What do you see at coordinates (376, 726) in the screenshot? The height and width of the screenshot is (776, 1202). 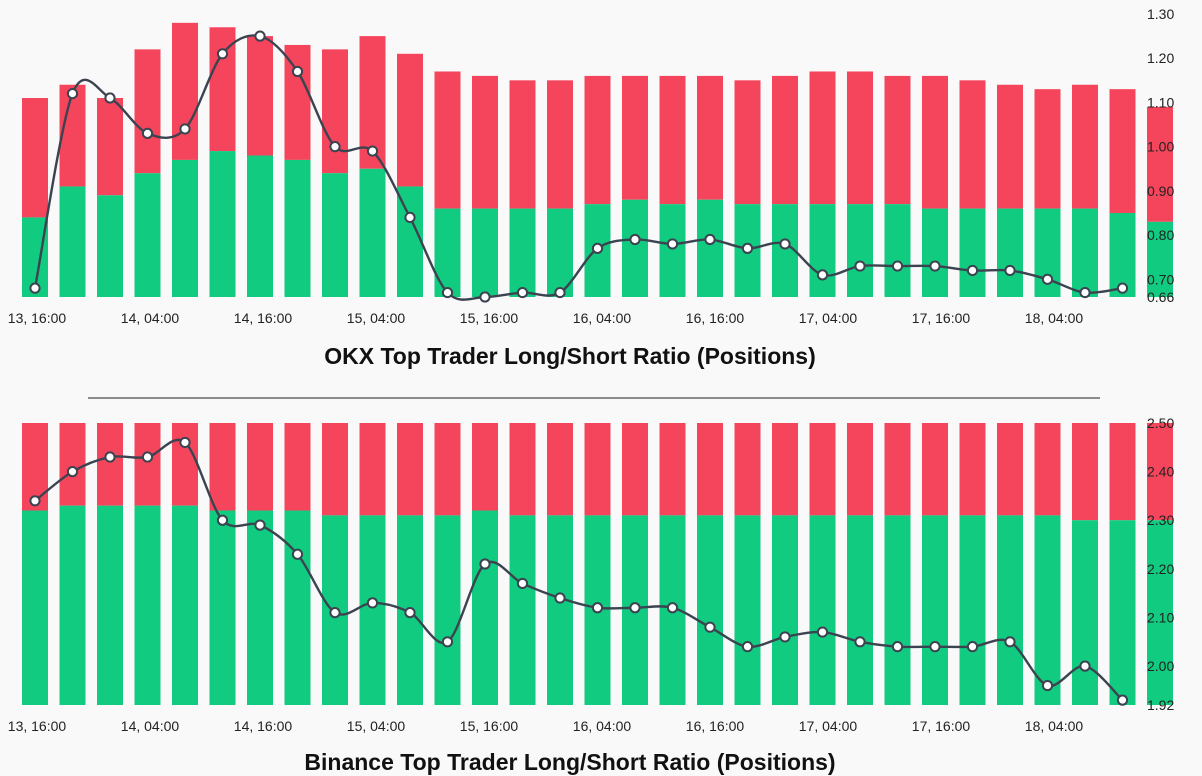 I see `binance-x-tick-label: 15, 04:00` at bounding box center [376, 726].